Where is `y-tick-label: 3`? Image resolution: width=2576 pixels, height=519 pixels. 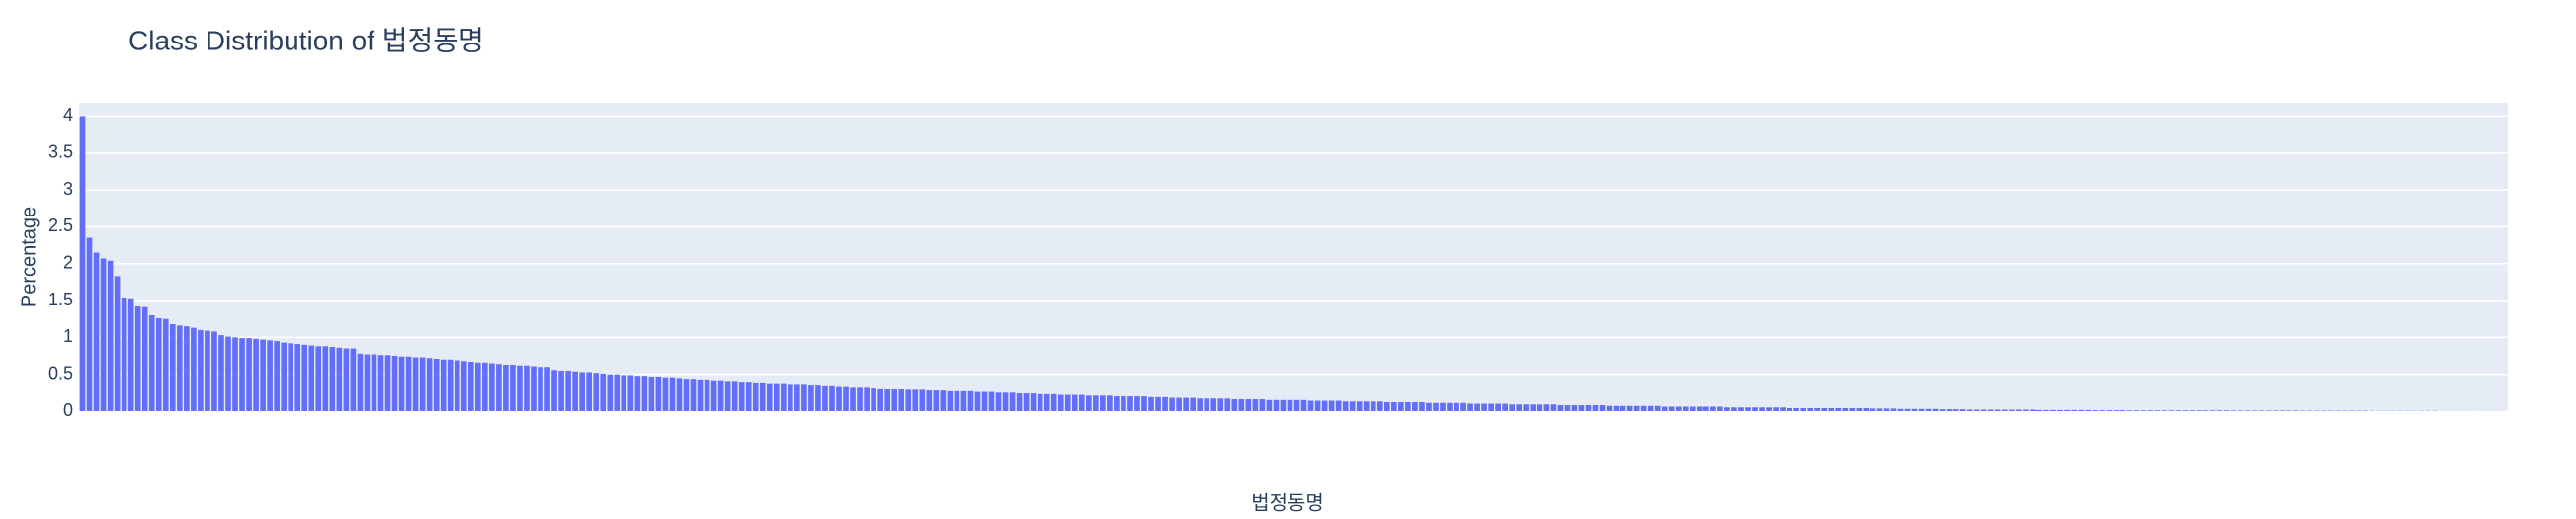 y-tick-label: 3 is located at coordinates (68, 189).